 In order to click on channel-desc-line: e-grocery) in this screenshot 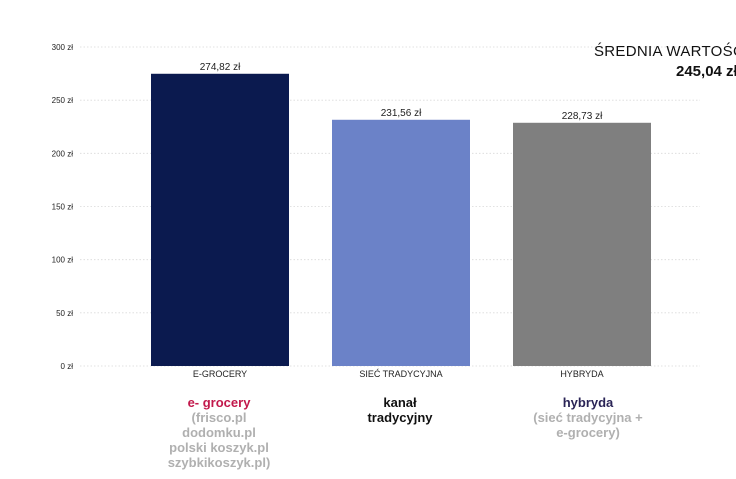, I will do `click(588, 432)`.